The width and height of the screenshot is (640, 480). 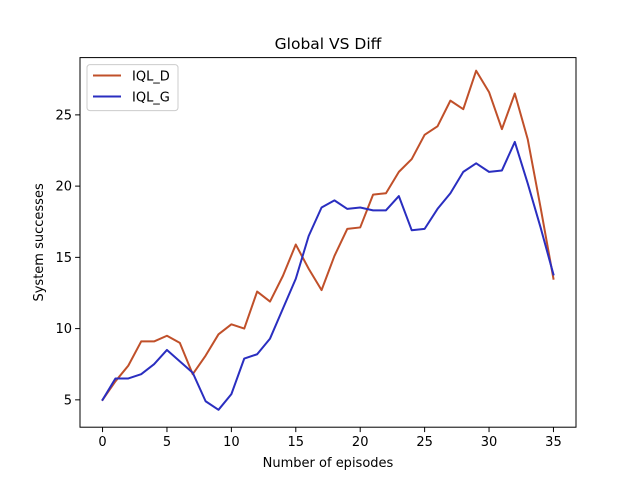 What do you see at coordinates (231, 442) in the screenshot?
I see `x-tick-label: 10` at bounding box center [231, 442].